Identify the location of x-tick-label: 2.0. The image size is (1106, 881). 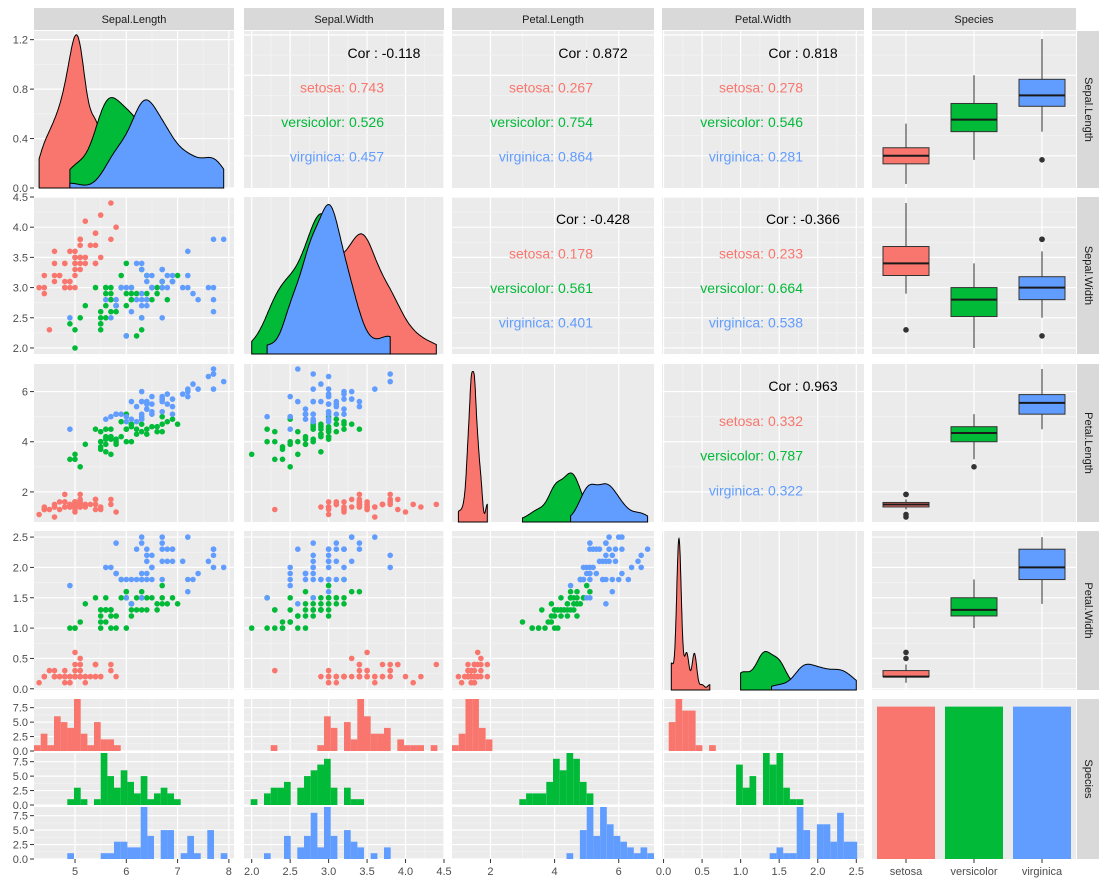
(817, 872).